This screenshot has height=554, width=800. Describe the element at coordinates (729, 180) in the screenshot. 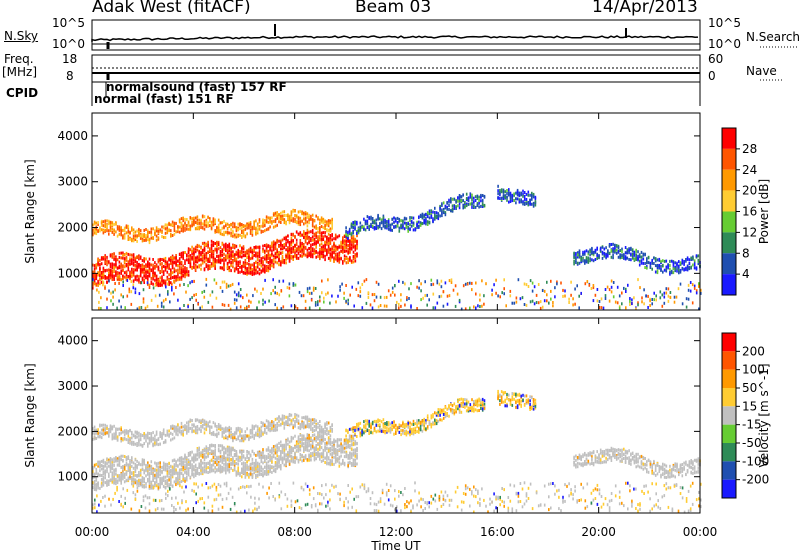

I see `colorbar-swatch` at that location.